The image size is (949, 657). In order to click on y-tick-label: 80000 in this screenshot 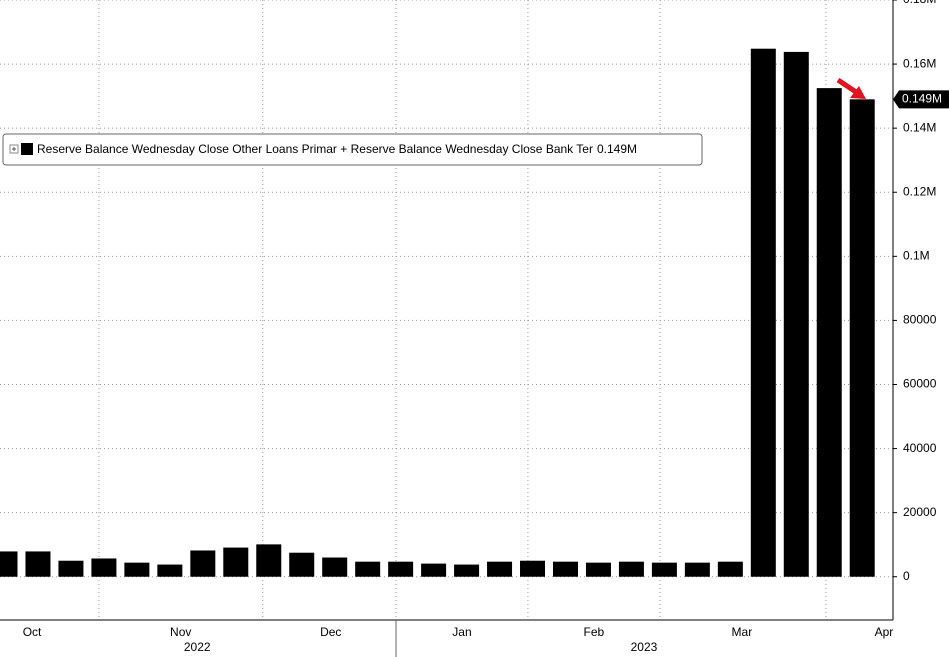, I will do `click(920, 320)`.